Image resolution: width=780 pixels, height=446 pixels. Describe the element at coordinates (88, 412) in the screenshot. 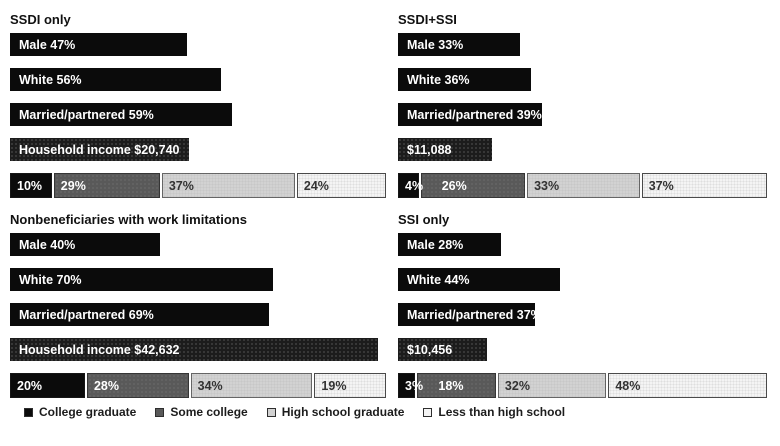

I see `legend-label: College graduate` at that location.